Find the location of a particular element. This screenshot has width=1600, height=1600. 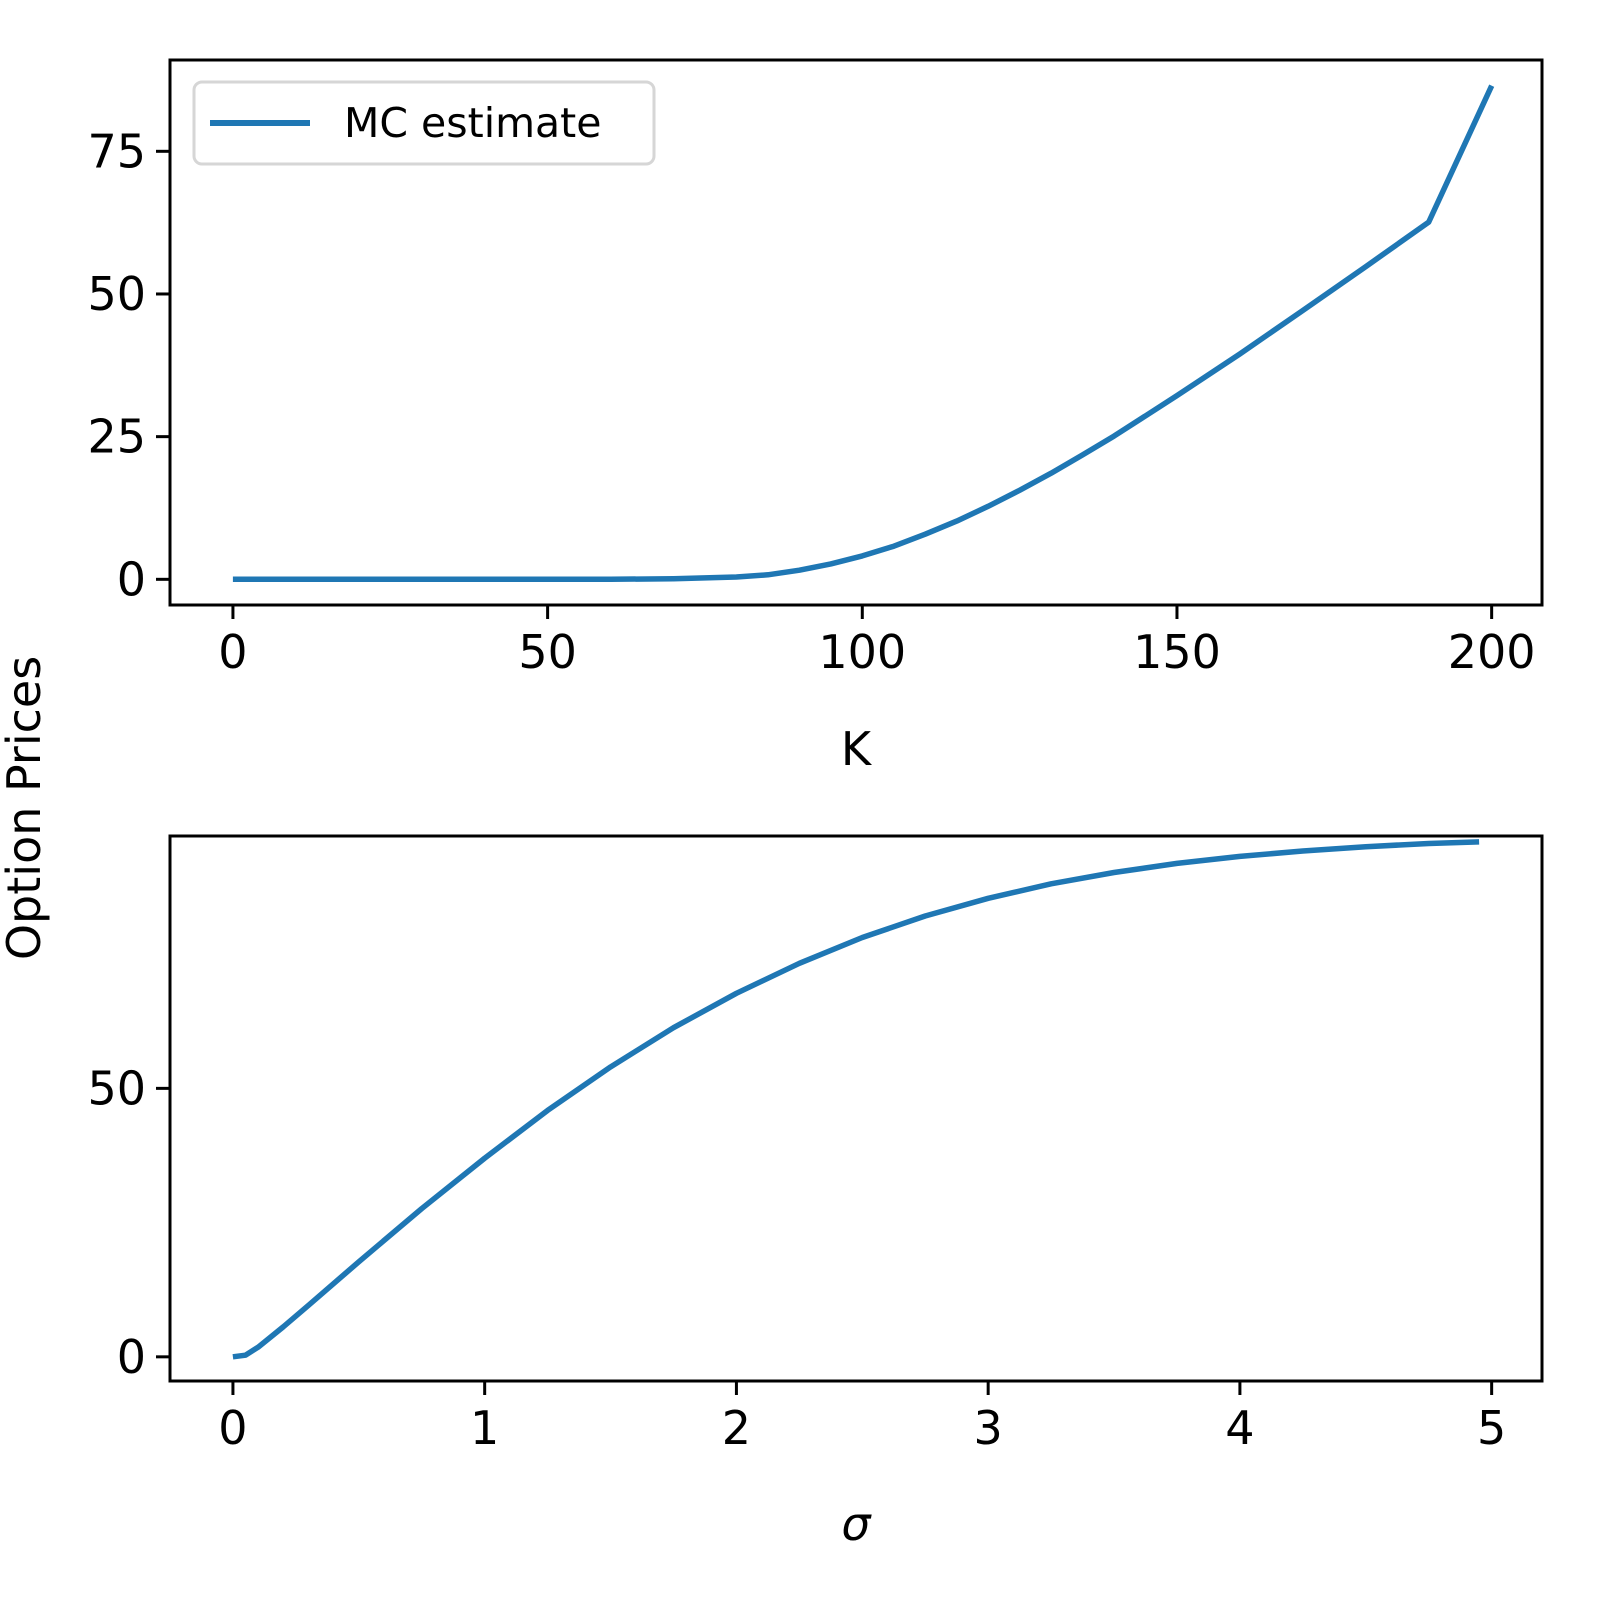

x-axis-label: σ is located at coordinates (856, 1524).